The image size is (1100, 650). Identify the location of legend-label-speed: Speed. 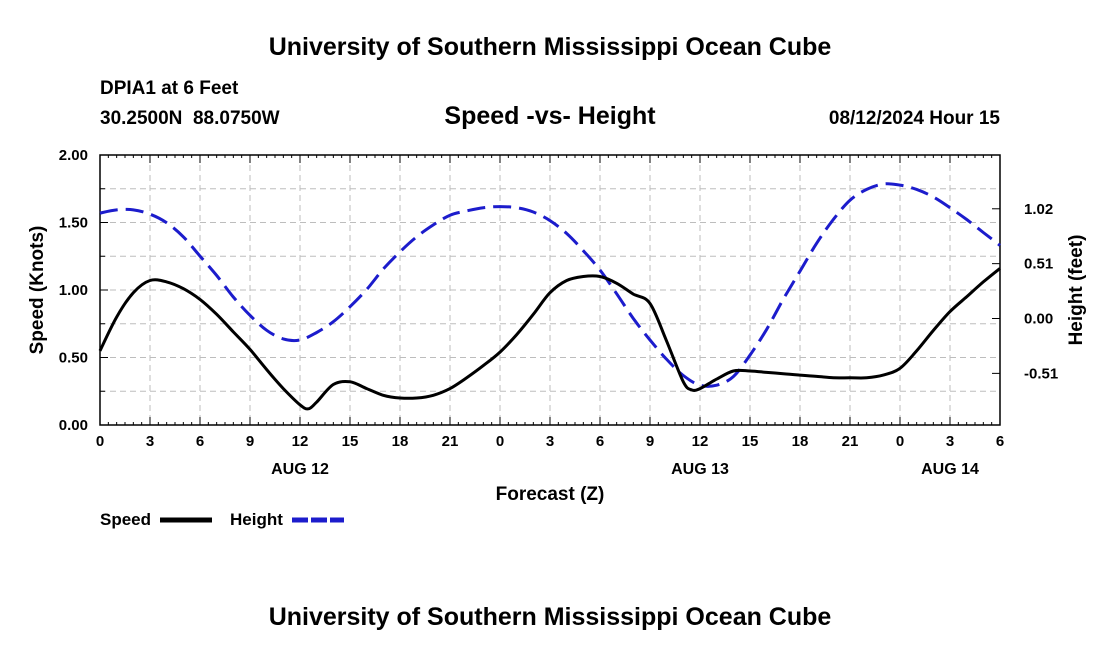
(125, 519).